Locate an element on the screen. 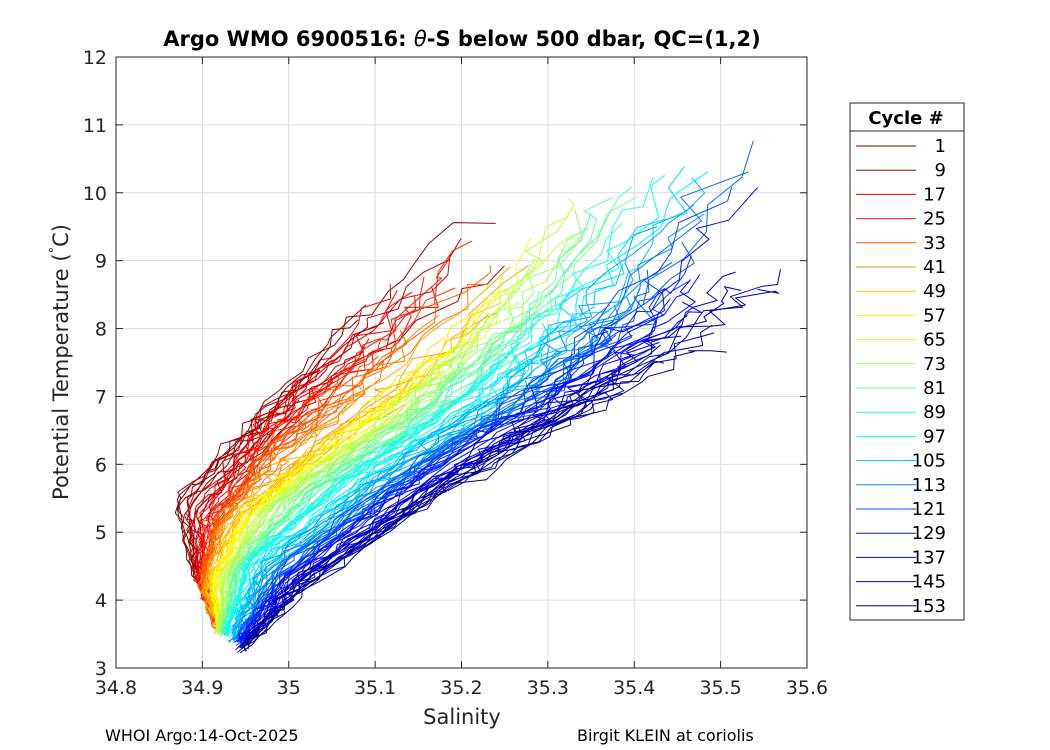  legend-label-cycle-113: 113 is located at coordinates (929, 485).